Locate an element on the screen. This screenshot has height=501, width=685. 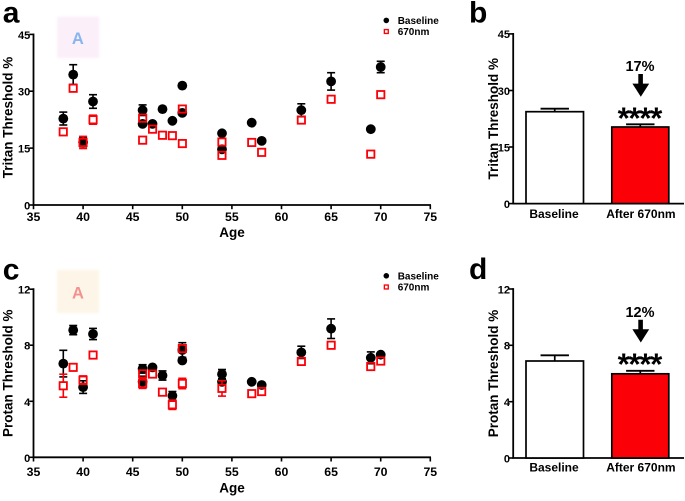
svg-text: b is located at coordinates (478, 14).